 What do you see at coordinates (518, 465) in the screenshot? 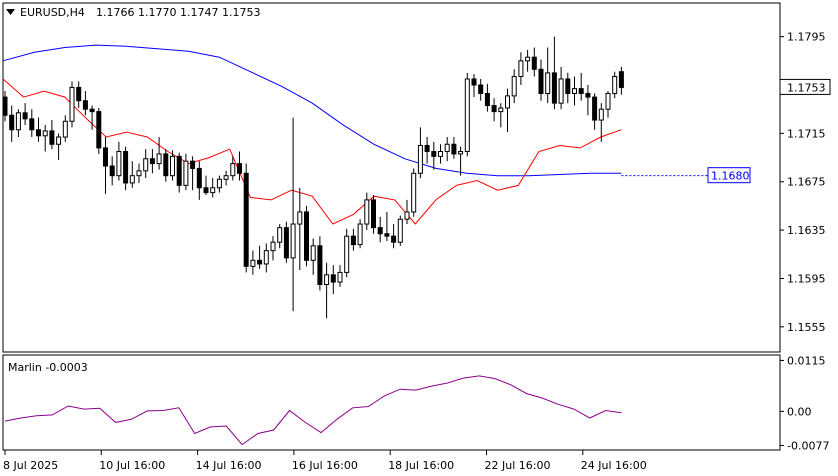
I see `time-tick-label: 22 Jul 16:00` at bounding box center [518, 465].